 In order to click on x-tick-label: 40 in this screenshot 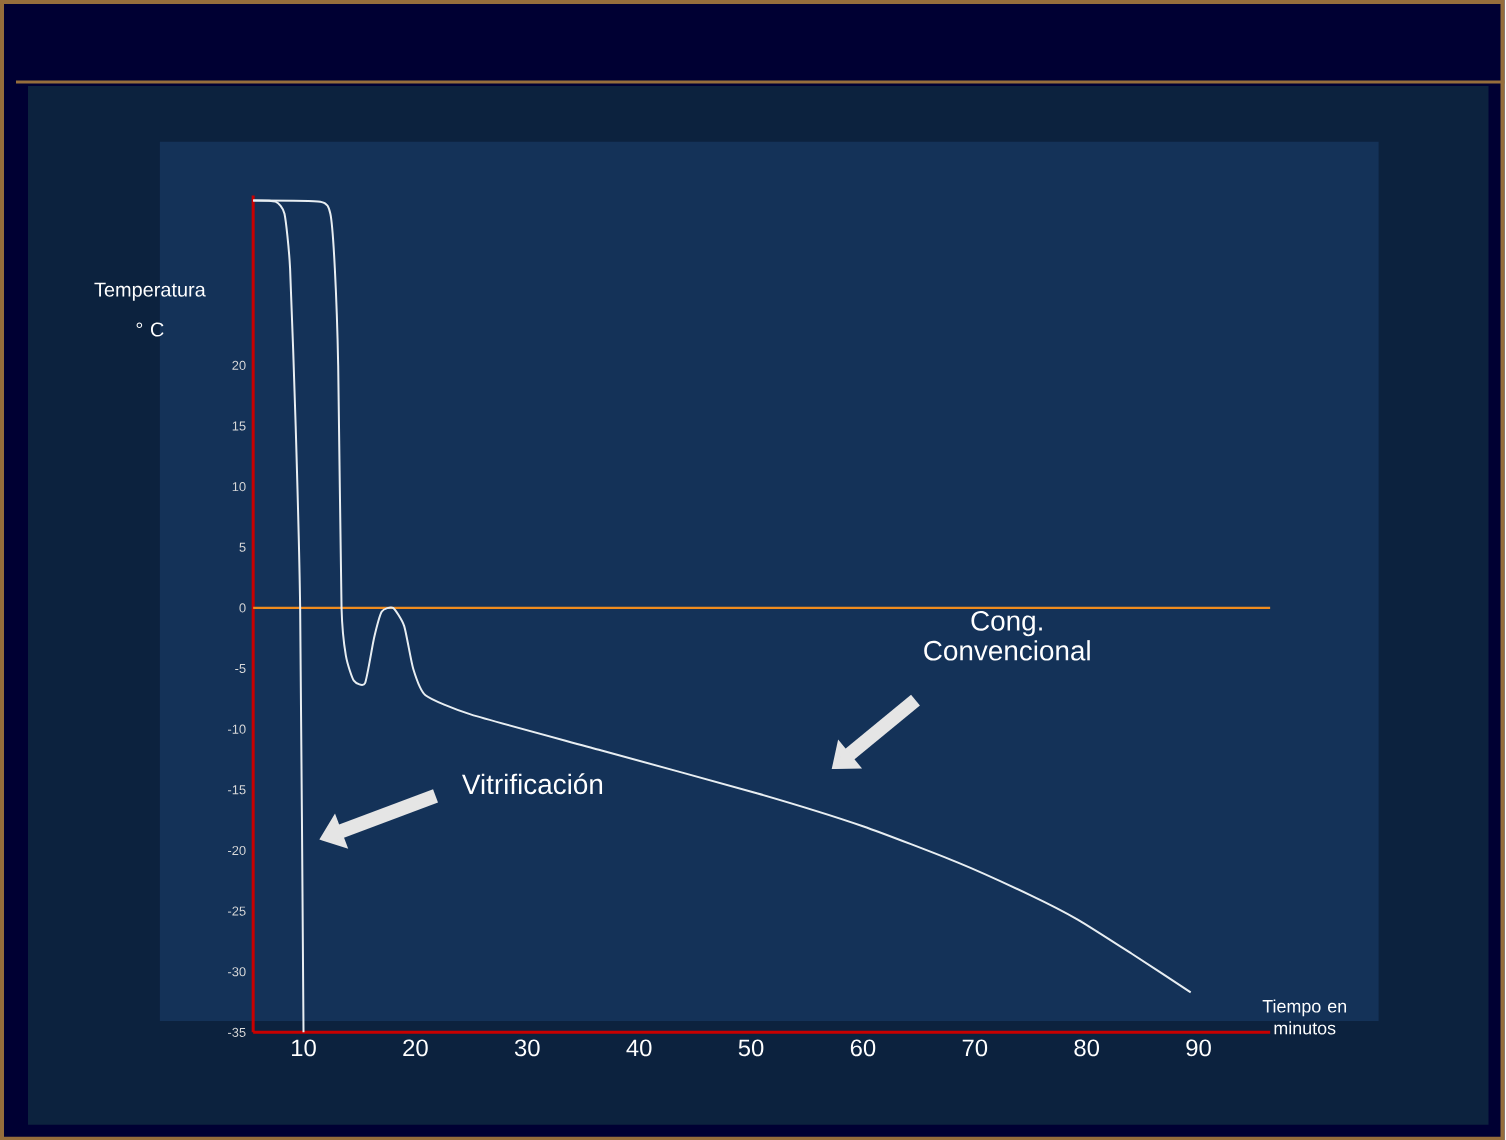, I will do `click(639, 1047)`.